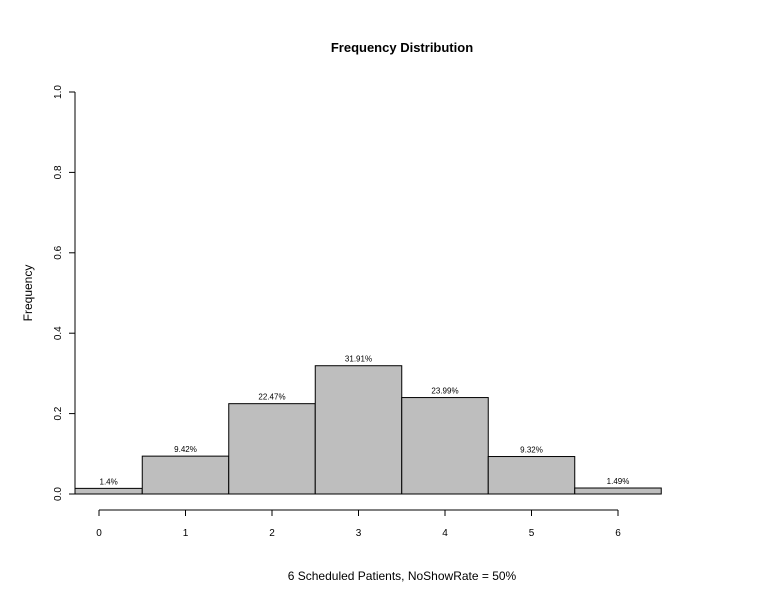 The width and height of the screenshot is (776, 600). What do you see at coordinates (618, 481) in the screenshot?
I see `data-label: 1.49%` at bounding box center [618, 481].